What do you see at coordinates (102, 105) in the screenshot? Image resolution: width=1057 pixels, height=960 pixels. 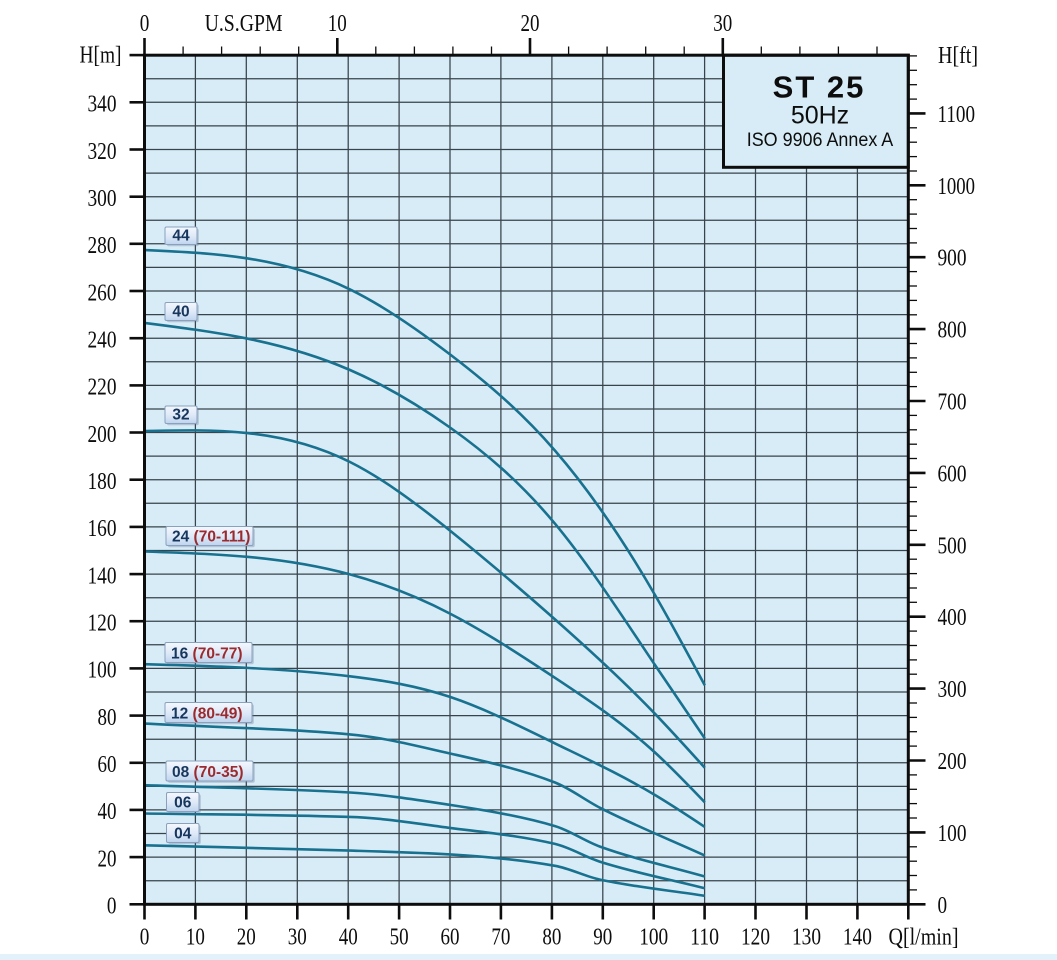 I see `svg-text: 340` at bounding box center [102, 105].